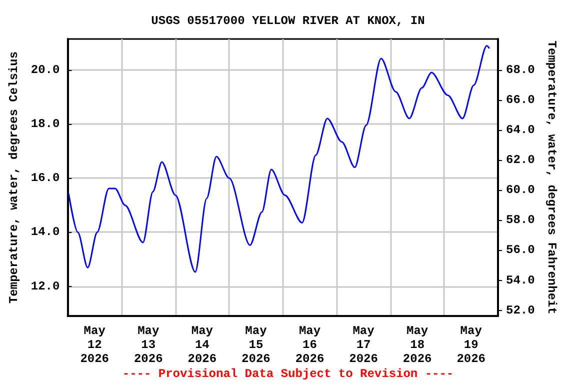 The image size is (576, 384). What do you see at coordinates (363, 345) in the screenshot?
I see `x-tick-label: May 17 2026` at bounding box center [363, 345].